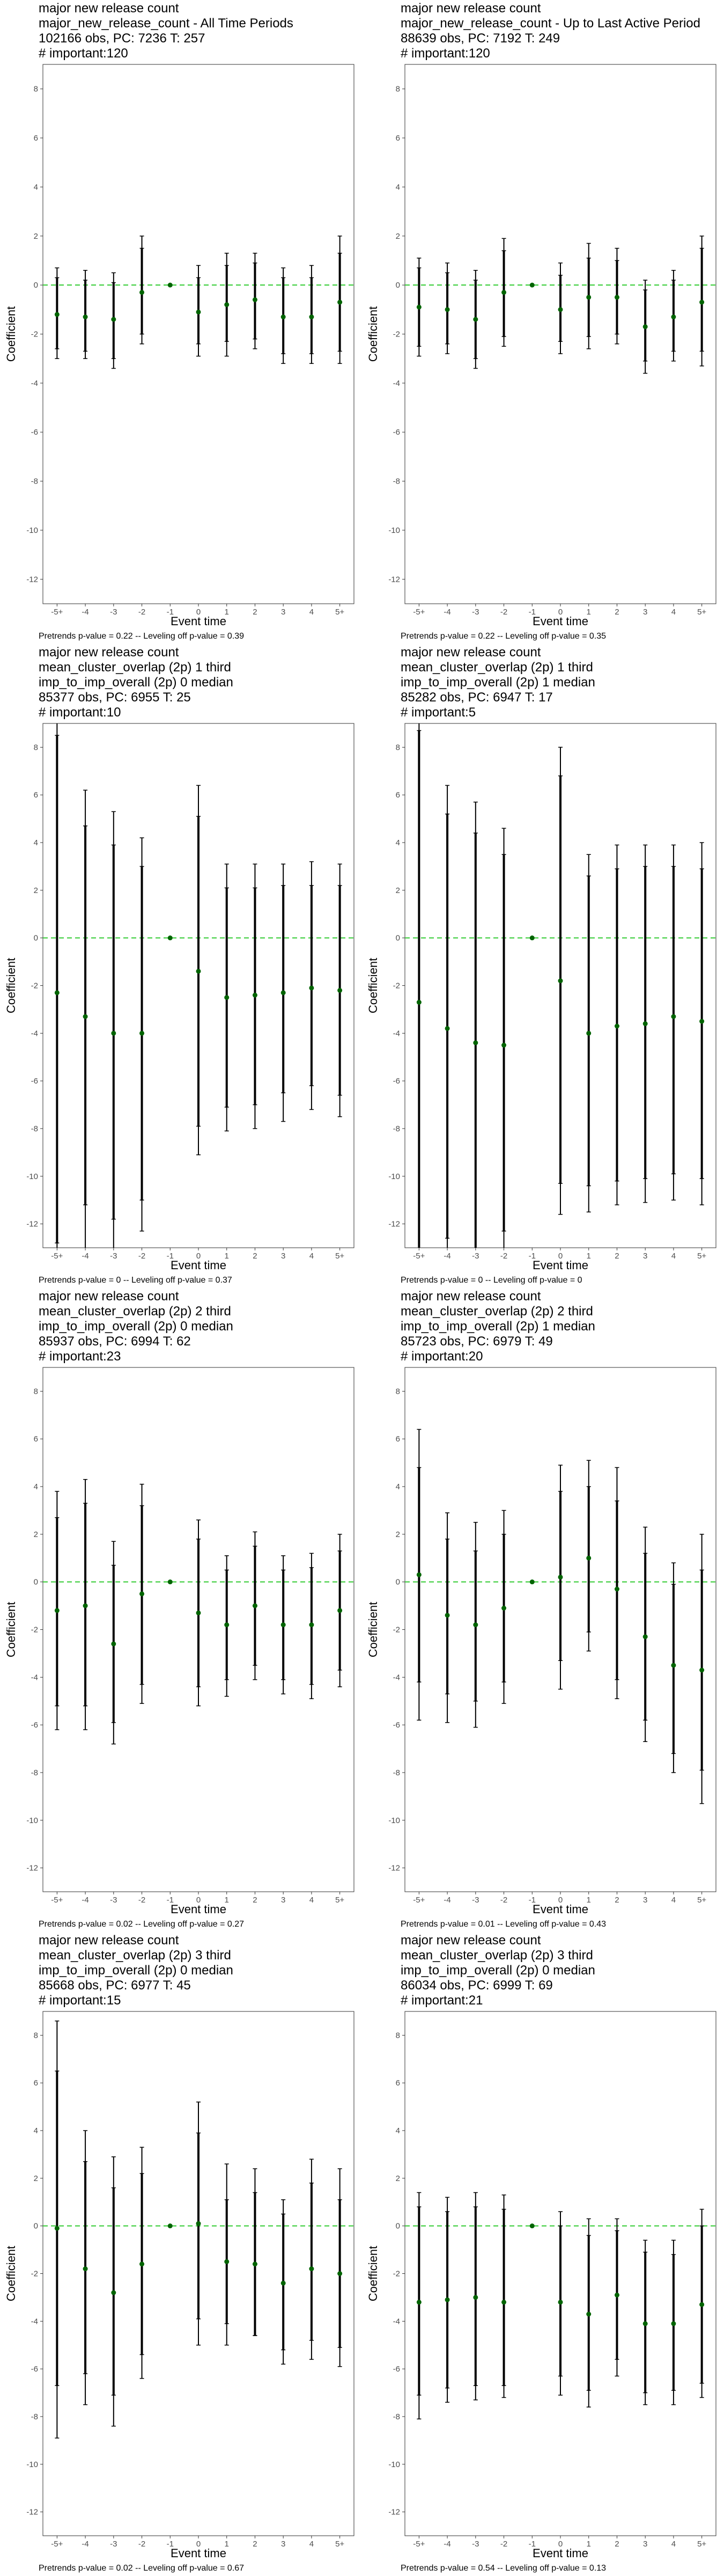 This screenshot has width=724, height=2576. Describe the element at coordinates (32, 1224) in the screenshot. I see `y-tick-label: -12` at that location.